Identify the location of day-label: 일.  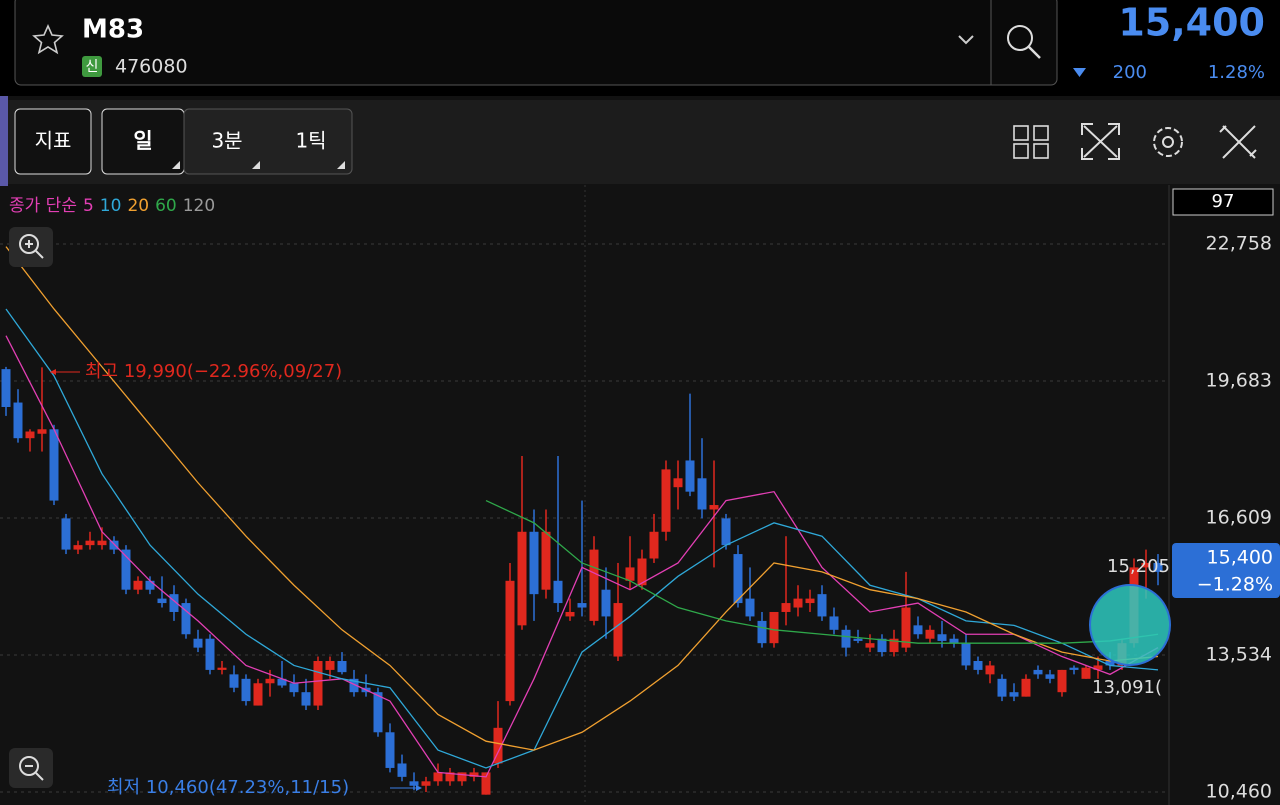
(142, 141).